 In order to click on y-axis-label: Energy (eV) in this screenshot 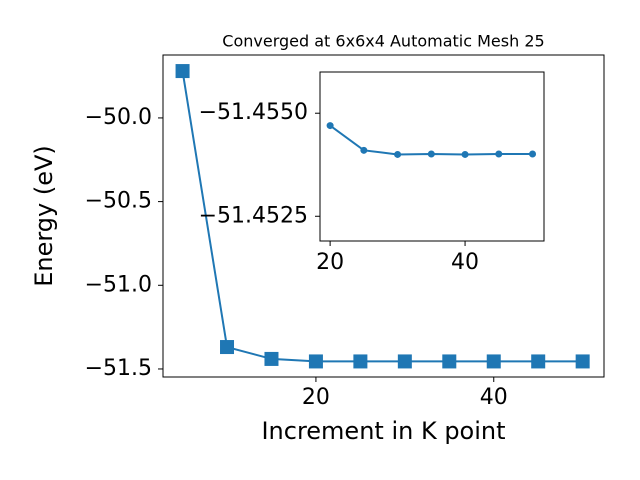, I will do `click(44, 216)`.